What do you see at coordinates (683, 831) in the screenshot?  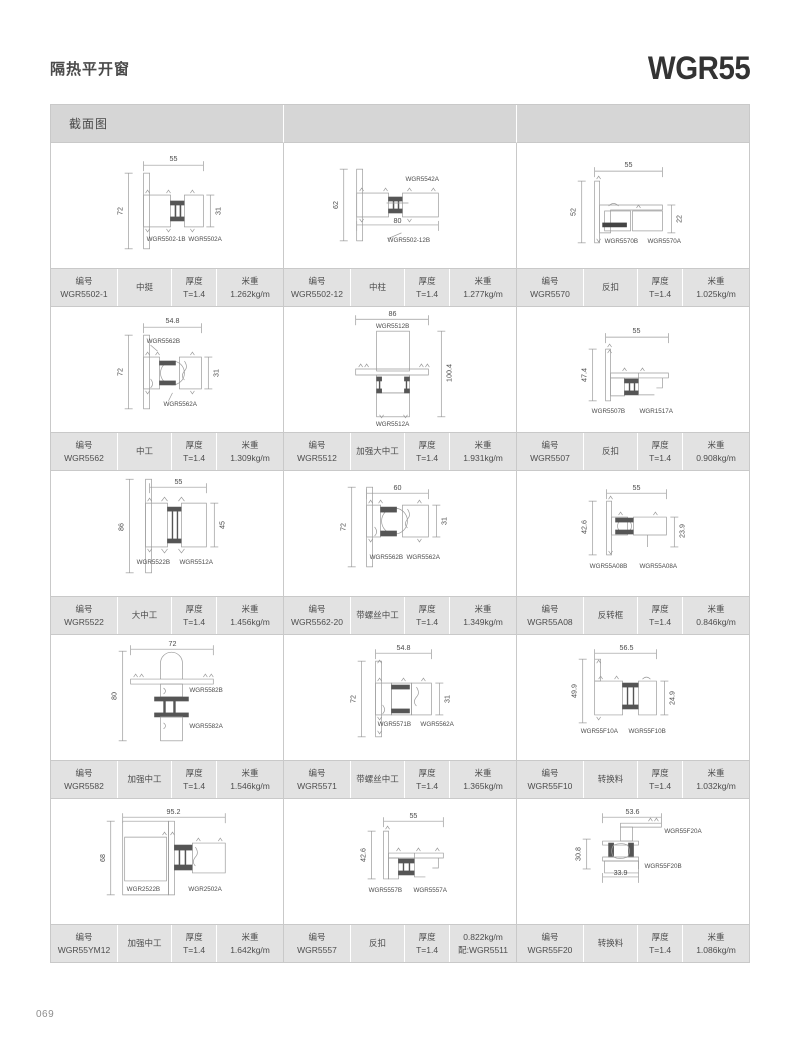 I see `part-label: WGR55F20A` at bounding box center [683, 831].